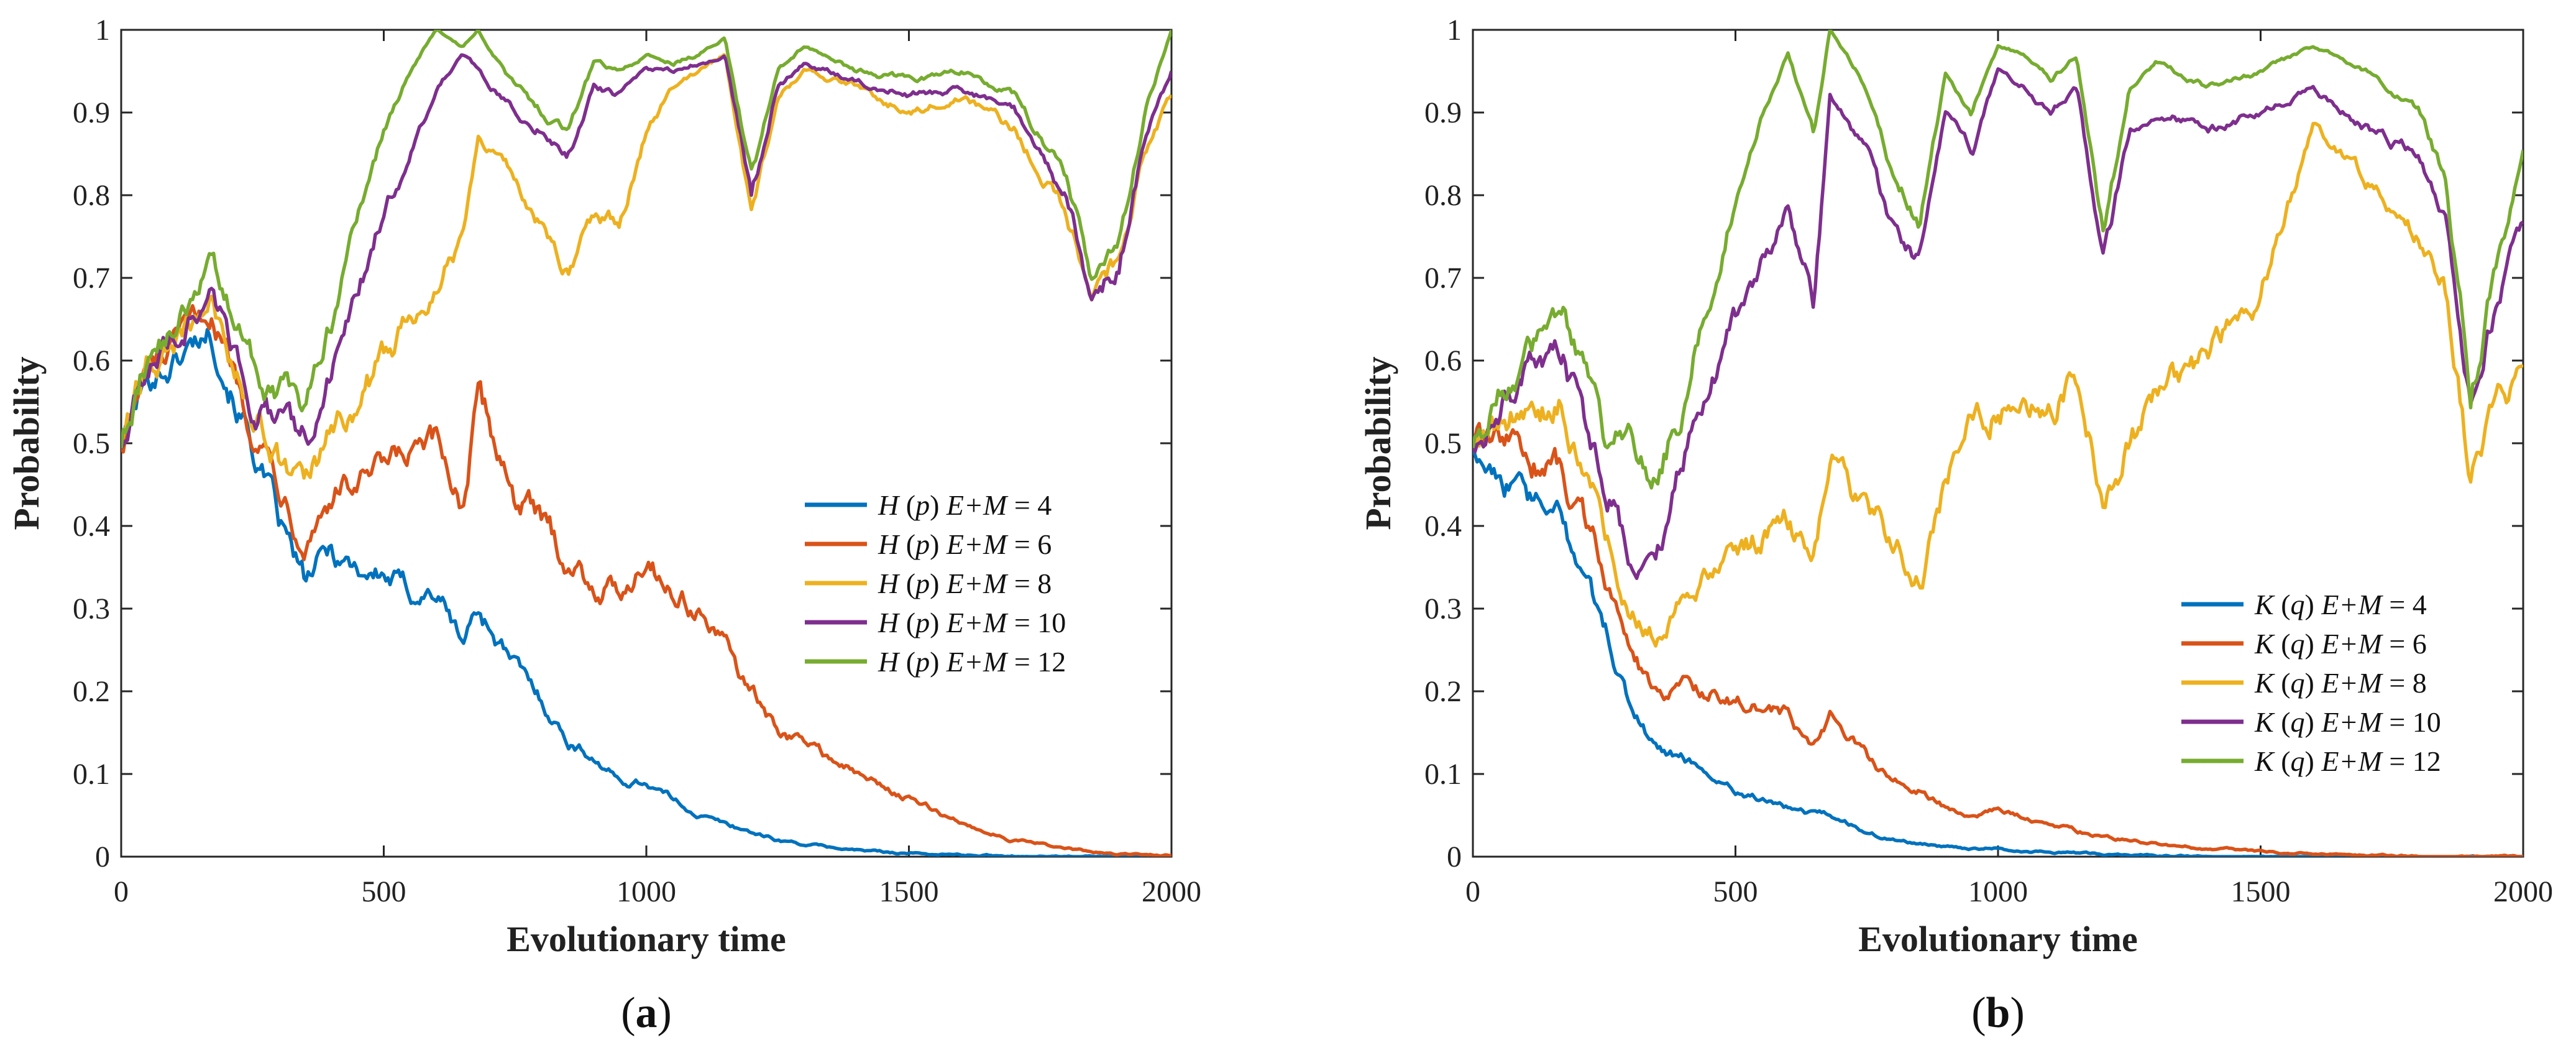  I want to click on legend-label-2: K (q) E+M = 6, so click(2340, 644).